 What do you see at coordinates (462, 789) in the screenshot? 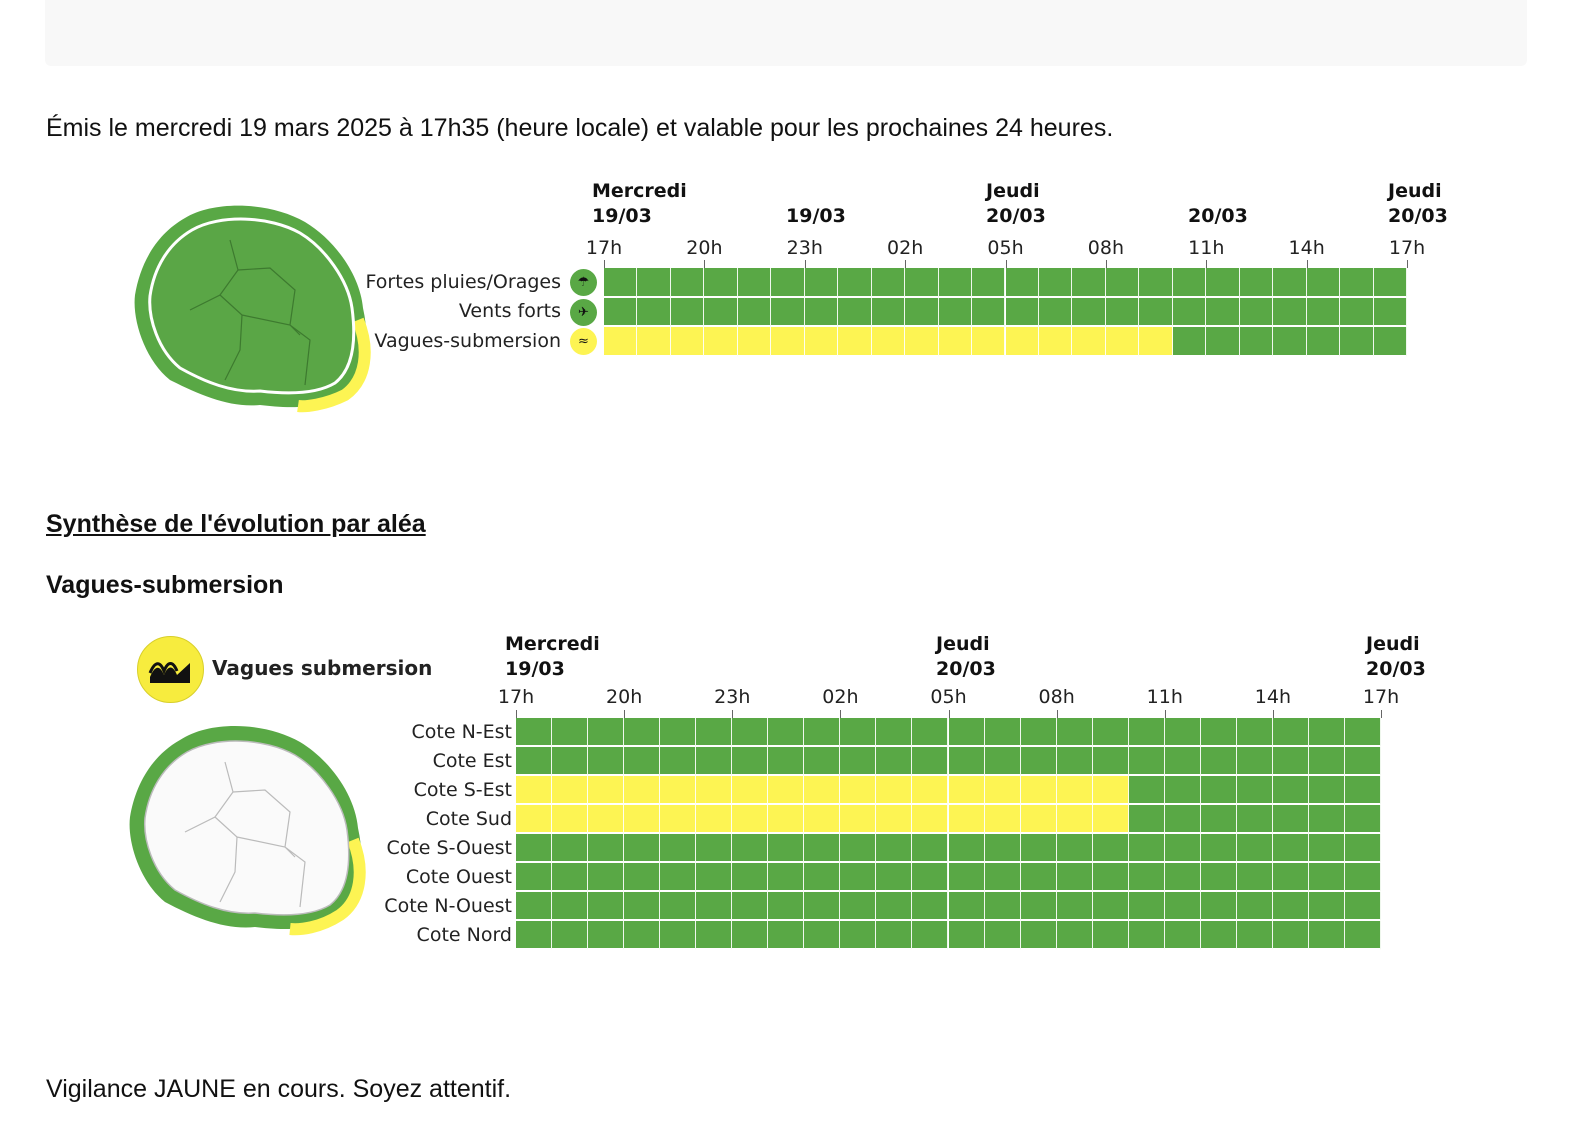
I see `row-label: Cote S-Est` at bounding box center [462, 789].